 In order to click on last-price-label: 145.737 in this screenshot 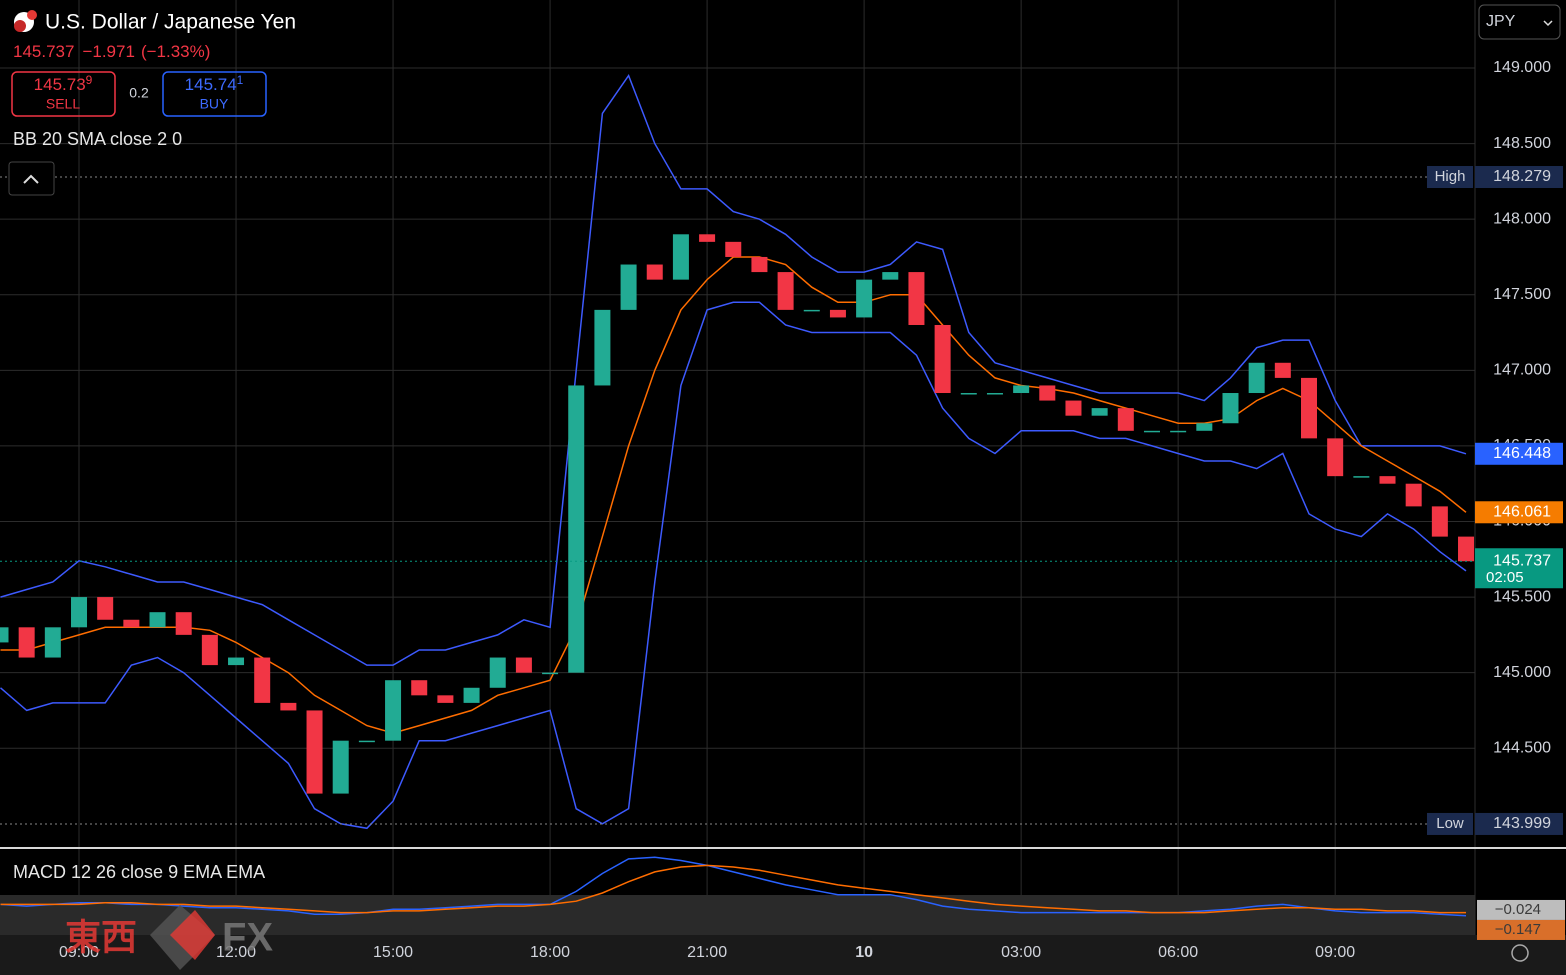, I will do `click(1522, 560)`.